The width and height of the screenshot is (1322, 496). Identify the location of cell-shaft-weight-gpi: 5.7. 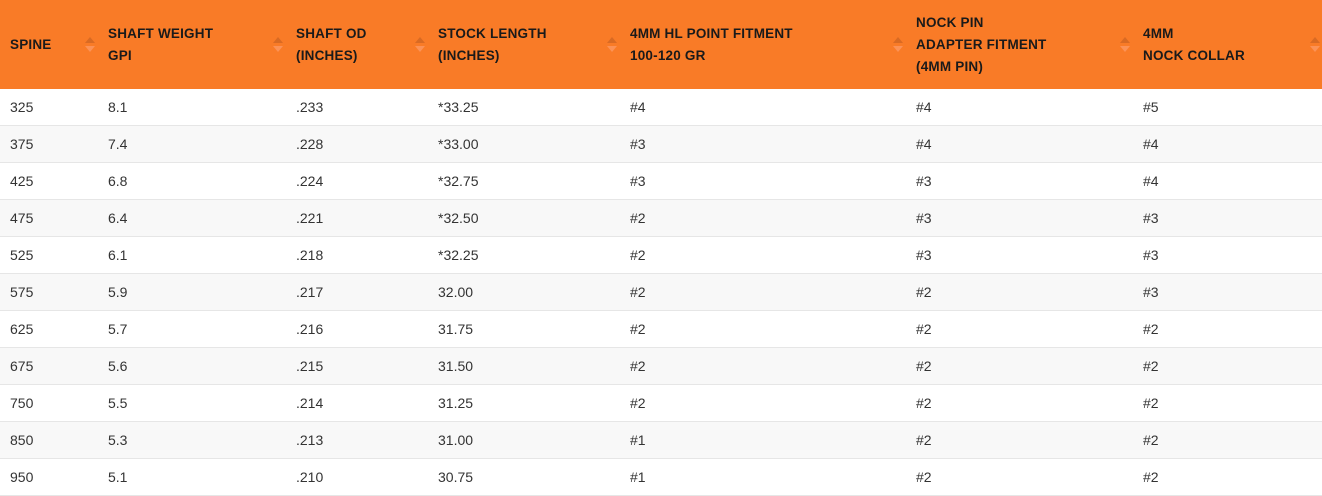
(192, 329).